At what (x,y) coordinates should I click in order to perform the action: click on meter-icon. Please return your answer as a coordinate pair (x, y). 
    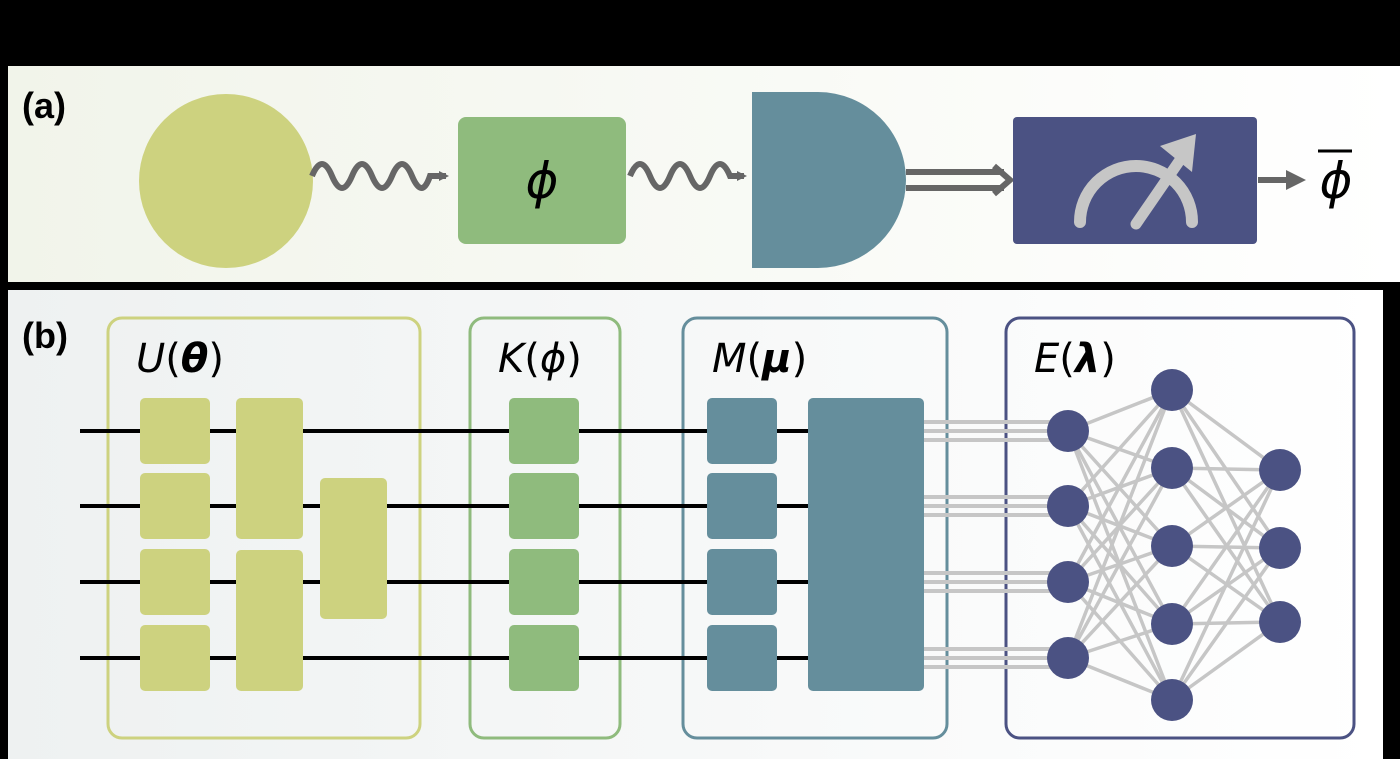
    Looking at the image, I should click on (1136, 182).